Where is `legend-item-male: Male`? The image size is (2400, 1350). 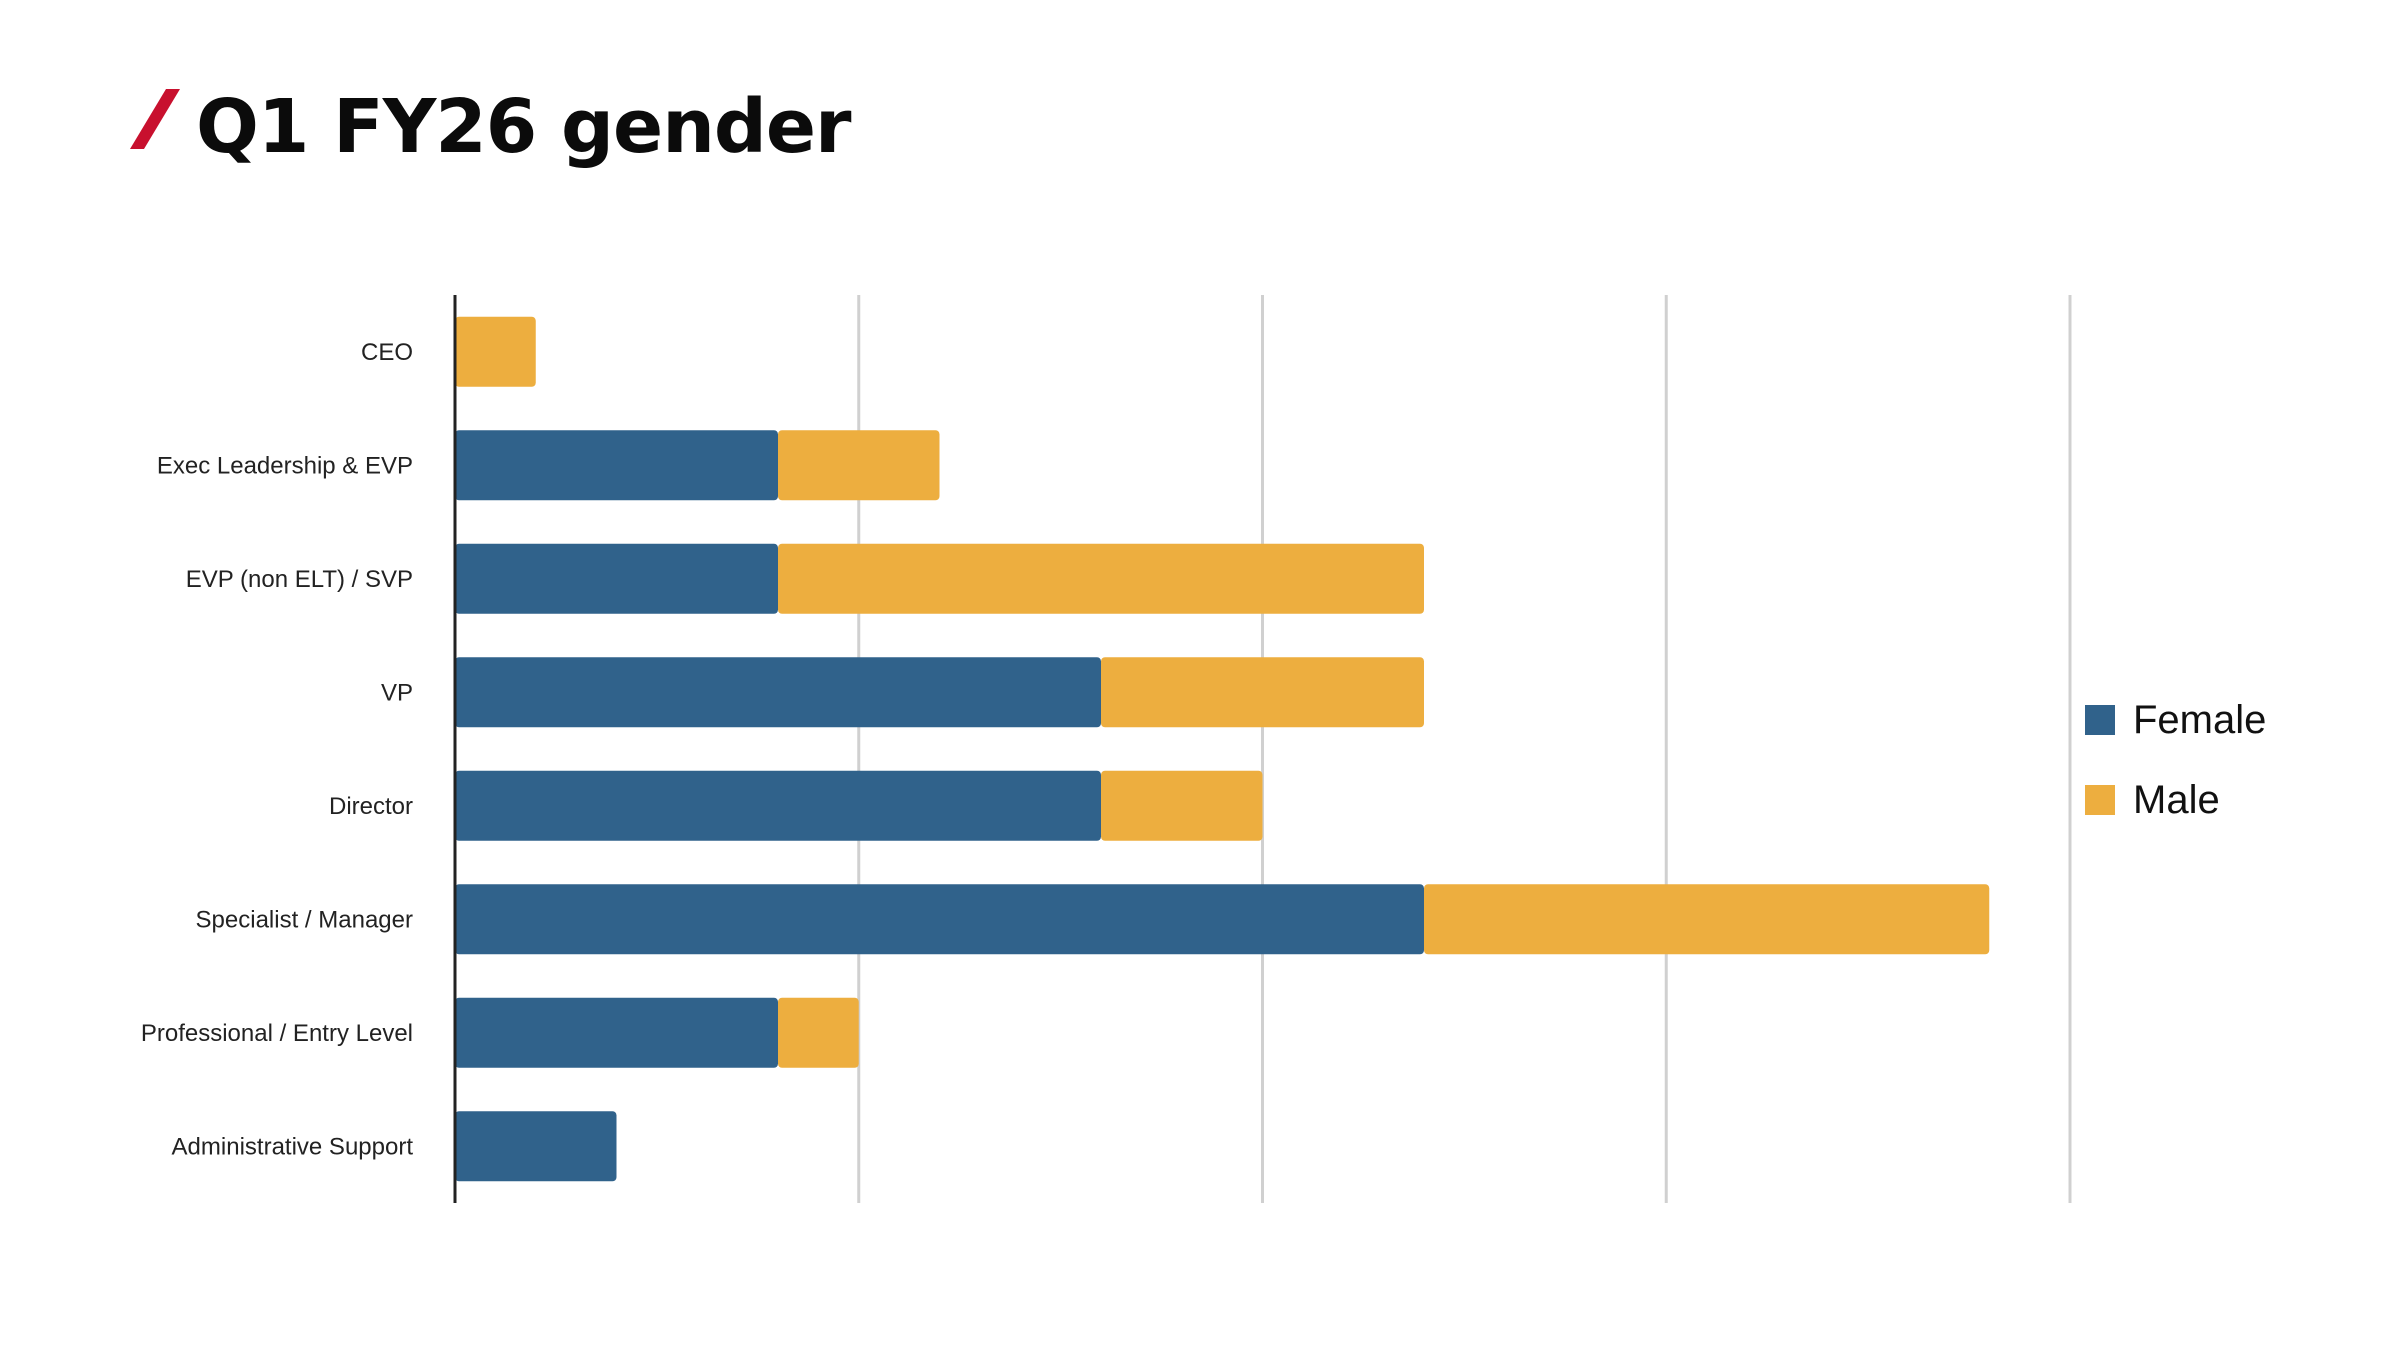 legend-item-male: Male is located at coordinates (2175, 800).